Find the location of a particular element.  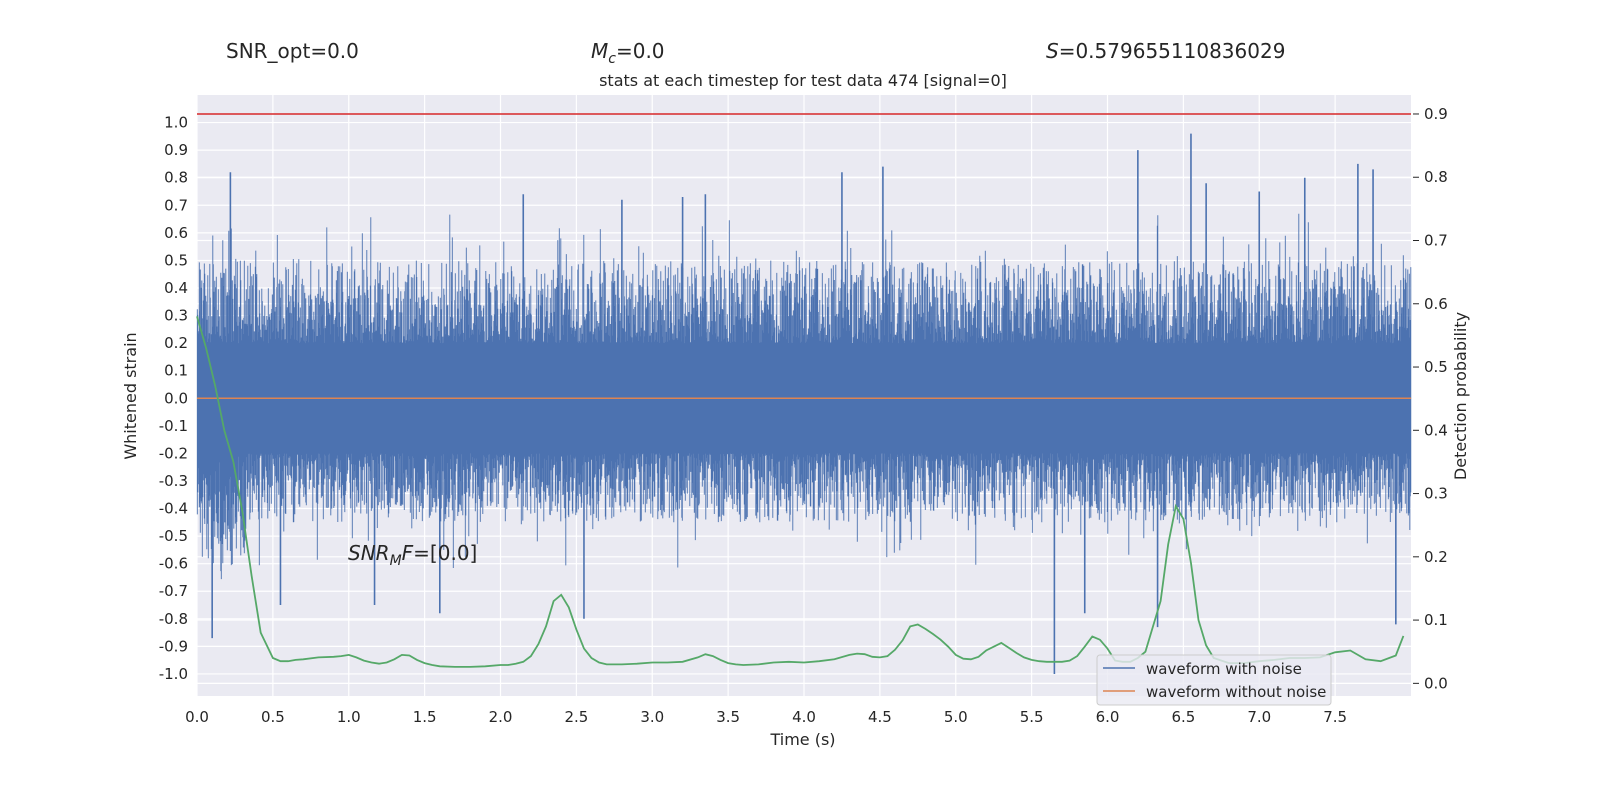

y-tick-label: 0.0 is located at coordinates (176, 398).